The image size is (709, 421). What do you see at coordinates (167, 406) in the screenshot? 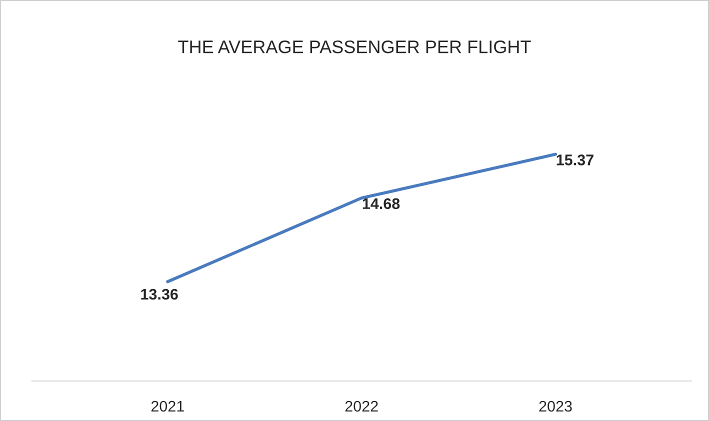
I see `x-tick-label: 2021` at bounding box center [167, 406].